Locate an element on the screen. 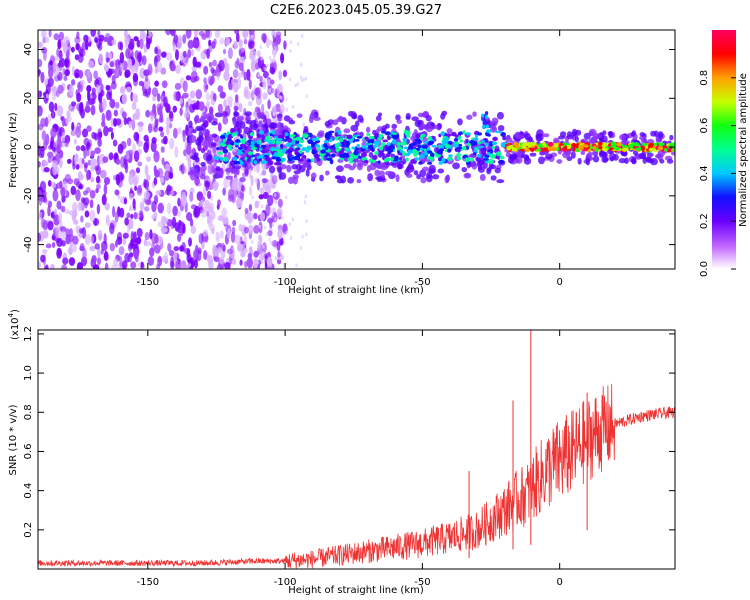 Image resolution: width=750 pixels, height=600 pixels. colorbar-tick-label: 0.2 is located at coordinates (704, 221).